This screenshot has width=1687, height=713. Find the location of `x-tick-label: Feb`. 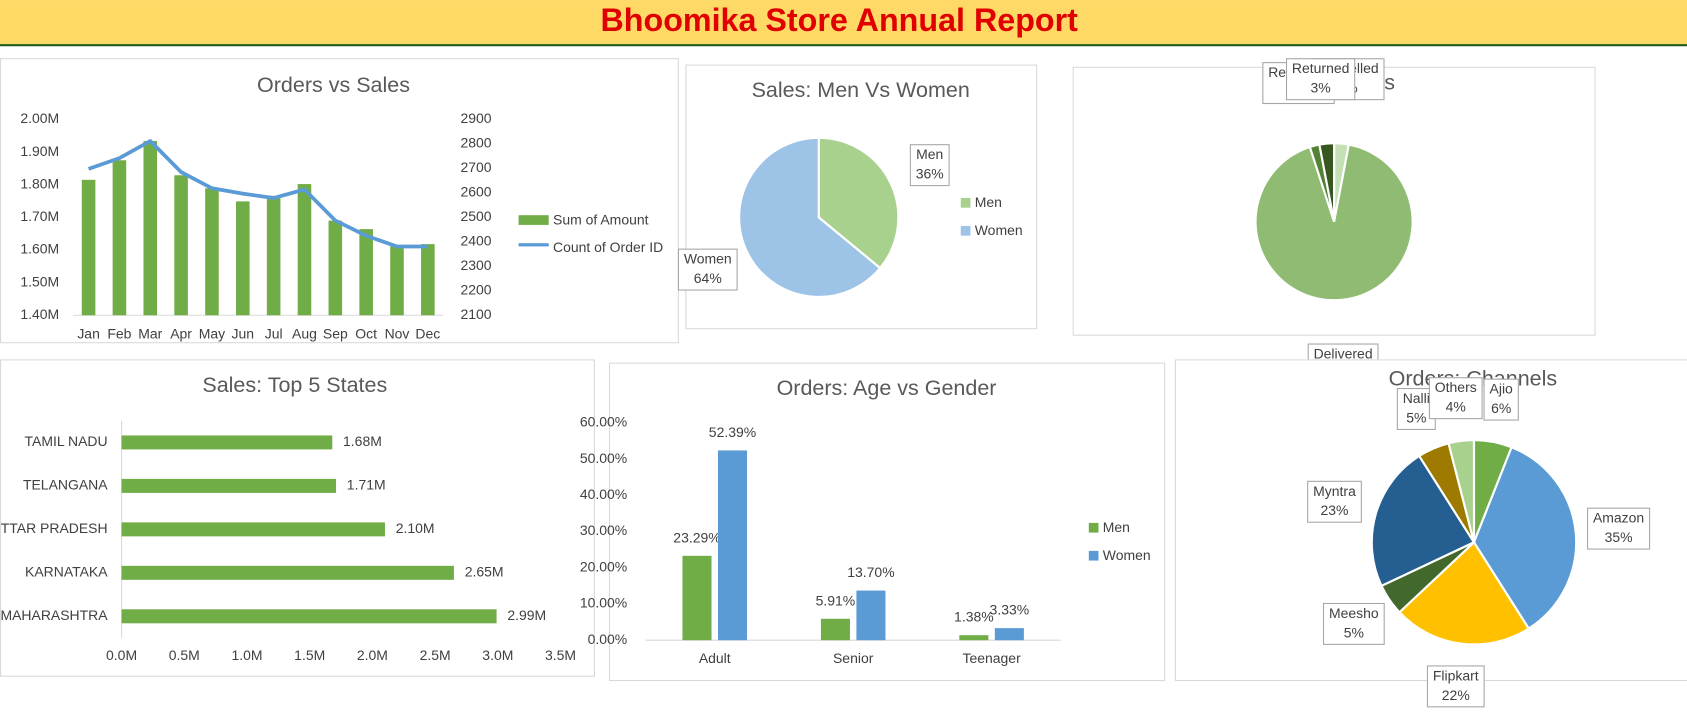

x-tick-label: Feb is located at coordinates (119, 333).